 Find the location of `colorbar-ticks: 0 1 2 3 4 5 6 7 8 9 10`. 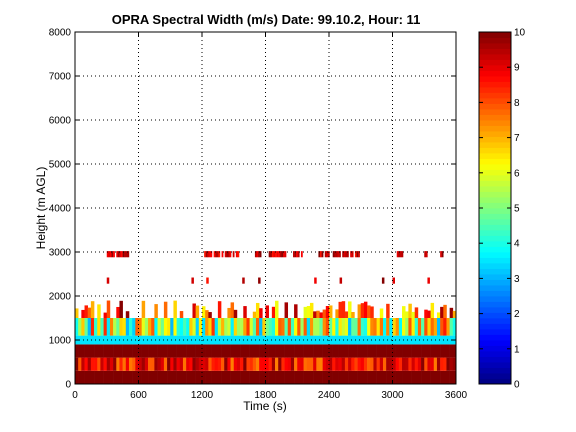

colorbar-ticks: 0 1 2 3 4 5 6 7 8 9 10 is located at coordinates (502, 209).